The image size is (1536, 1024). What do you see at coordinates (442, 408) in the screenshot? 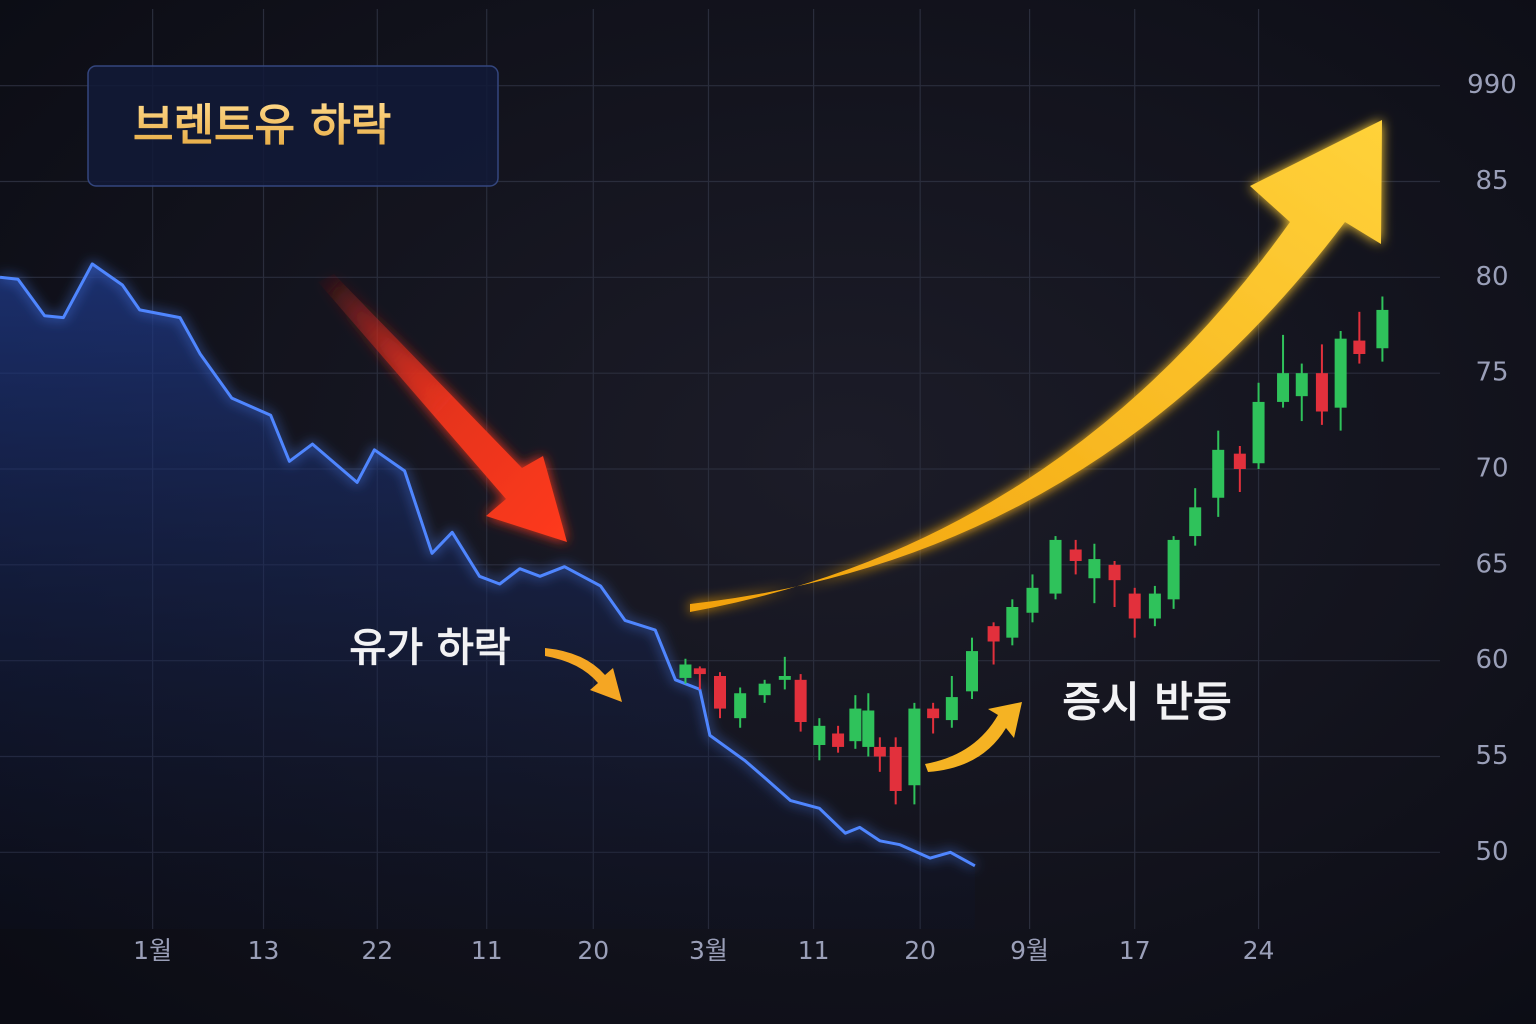
I see `down-arrow` at bounding box center [442, 408].